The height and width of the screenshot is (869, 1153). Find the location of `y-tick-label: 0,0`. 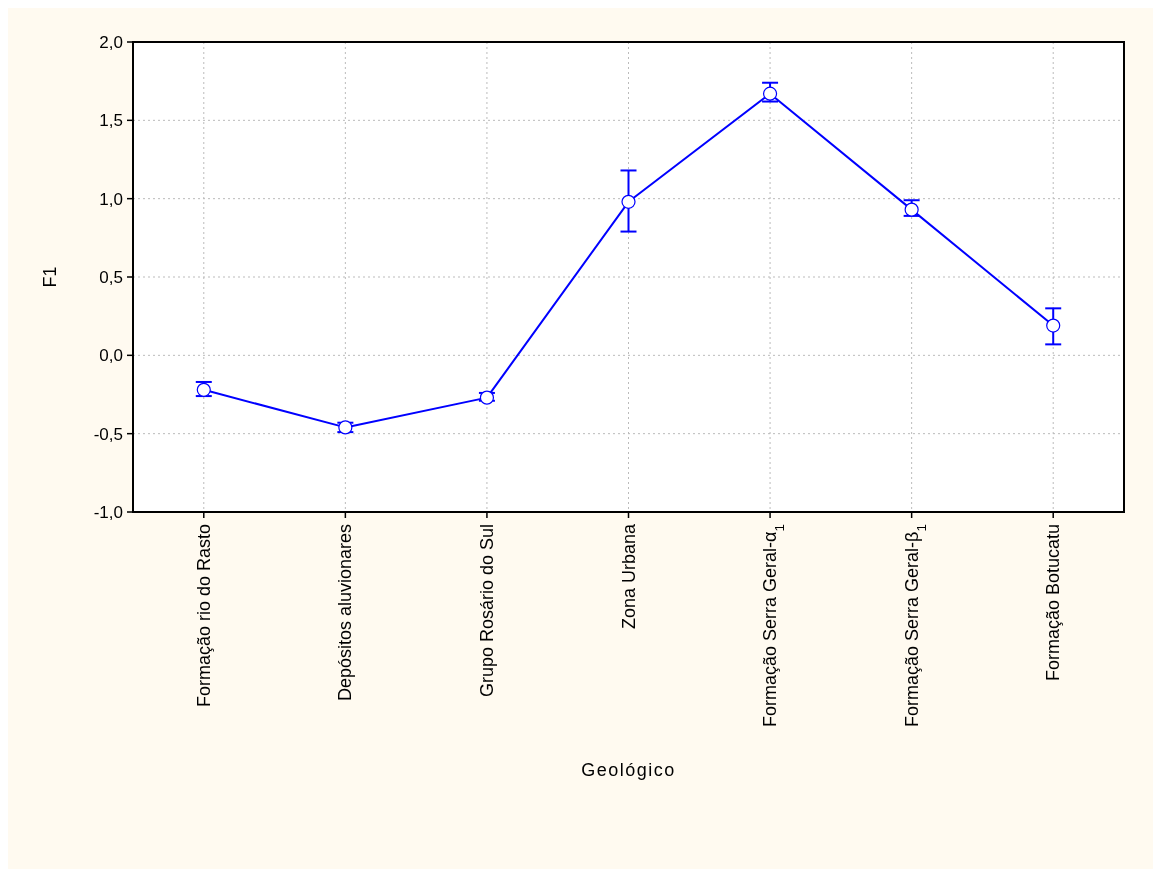

y-tick-label: 0,0 is located at coordinates (111, 356).